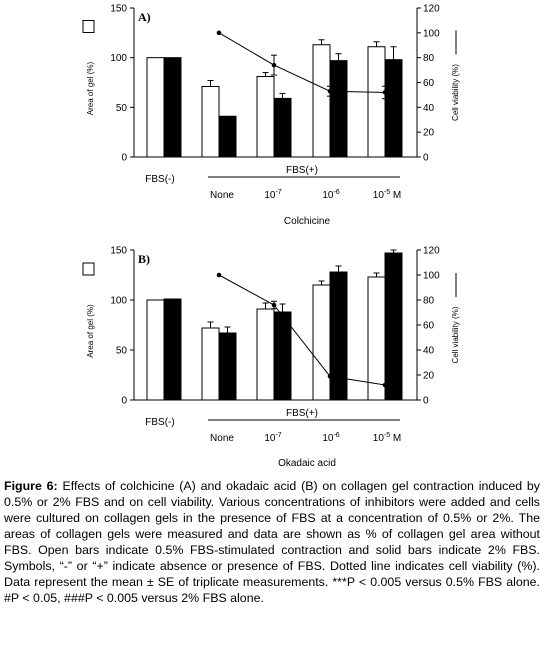 The image size is (545, 667). What do you see at coordinates (307, 221) in the screenshot?
I see `x-axis-title: Colchicine` at bounding box center [307, 221].